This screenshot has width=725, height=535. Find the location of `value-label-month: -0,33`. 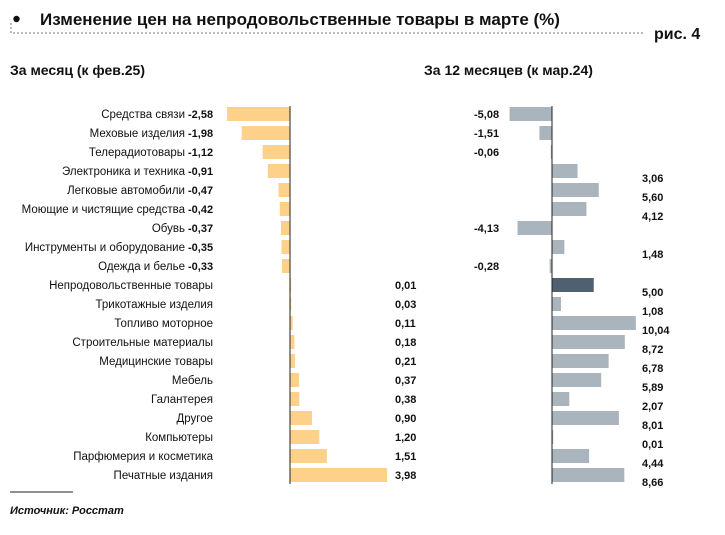

value-label-month: -0,33 is located at coordinates (200, 267).